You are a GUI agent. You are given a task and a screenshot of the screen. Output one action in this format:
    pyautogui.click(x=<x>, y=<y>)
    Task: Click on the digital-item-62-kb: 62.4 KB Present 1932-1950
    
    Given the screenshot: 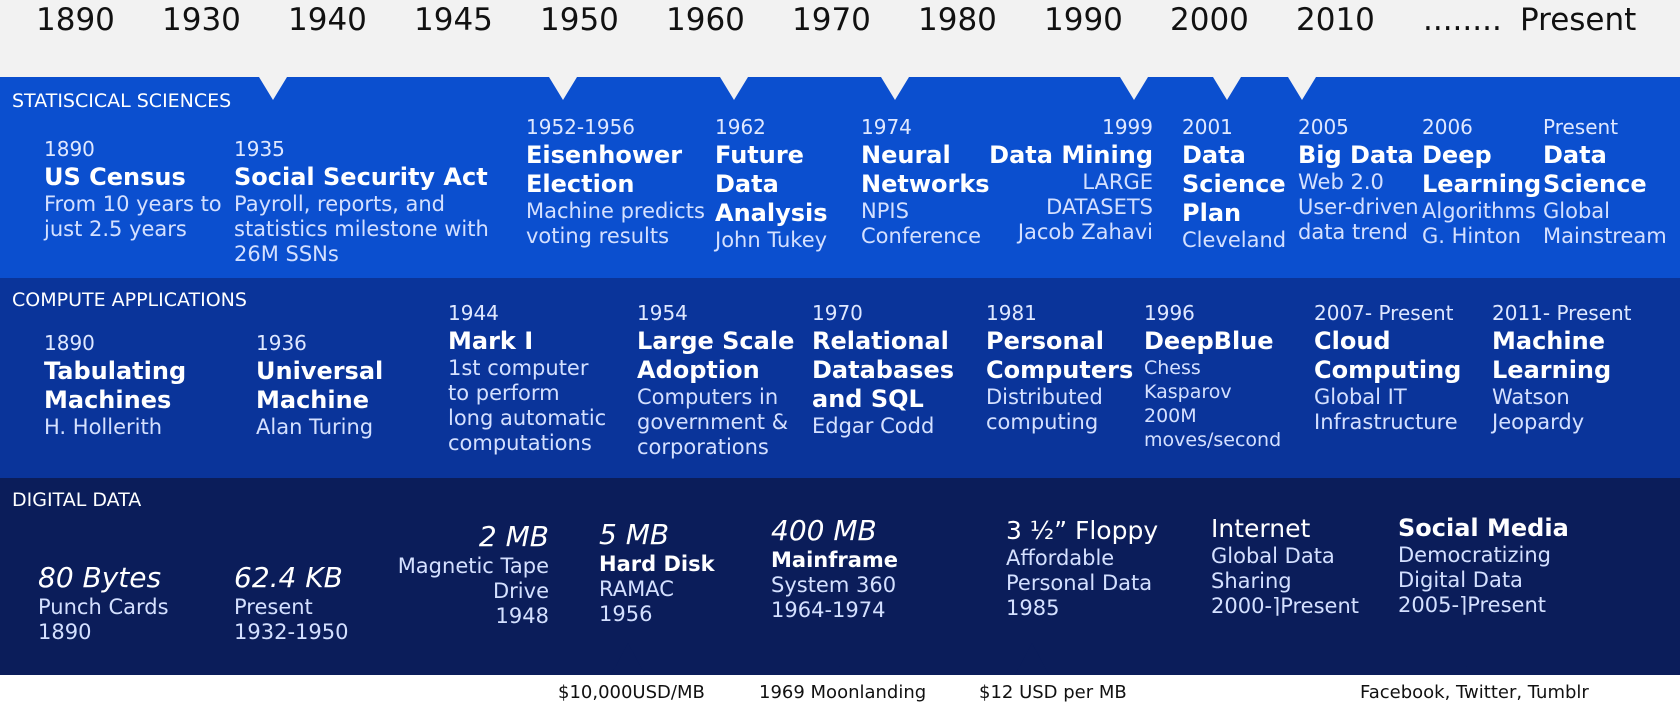 What is the action you would take?
    pyautogui.click(x=291, y=603)
    